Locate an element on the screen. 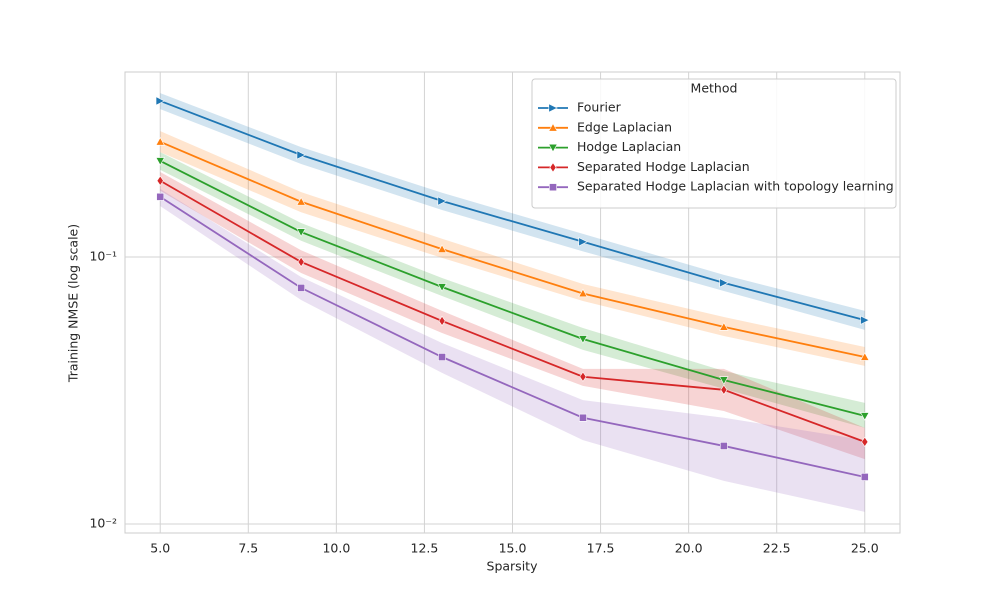 This screenshot has width=1000, height=600. x-tick-label: 25.0 is located at coordinates (865, 548).